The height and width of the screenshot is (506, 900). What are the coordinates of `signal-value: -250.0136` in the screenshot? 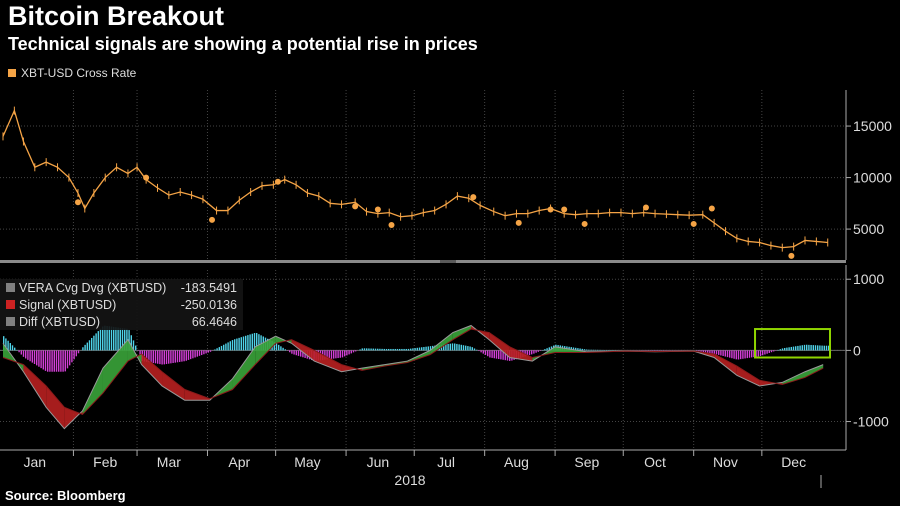 It's located at (208, 304).